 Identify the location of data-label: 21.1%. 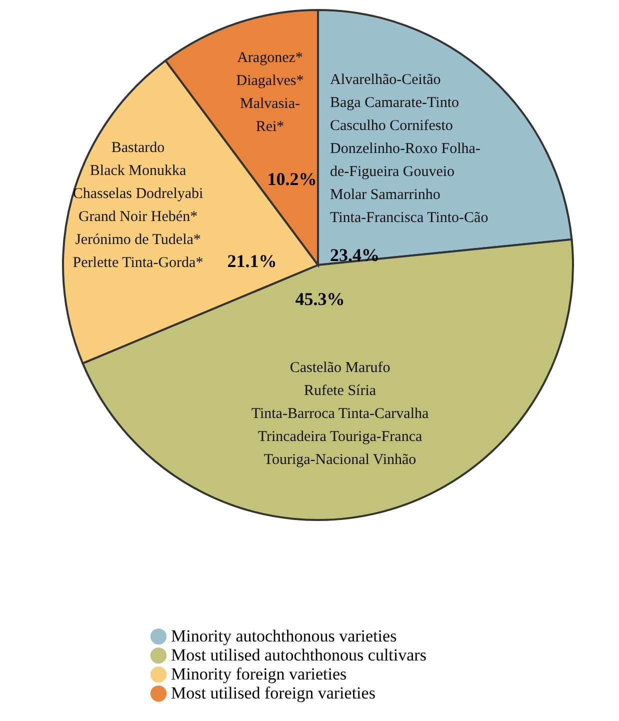
(252, 261).